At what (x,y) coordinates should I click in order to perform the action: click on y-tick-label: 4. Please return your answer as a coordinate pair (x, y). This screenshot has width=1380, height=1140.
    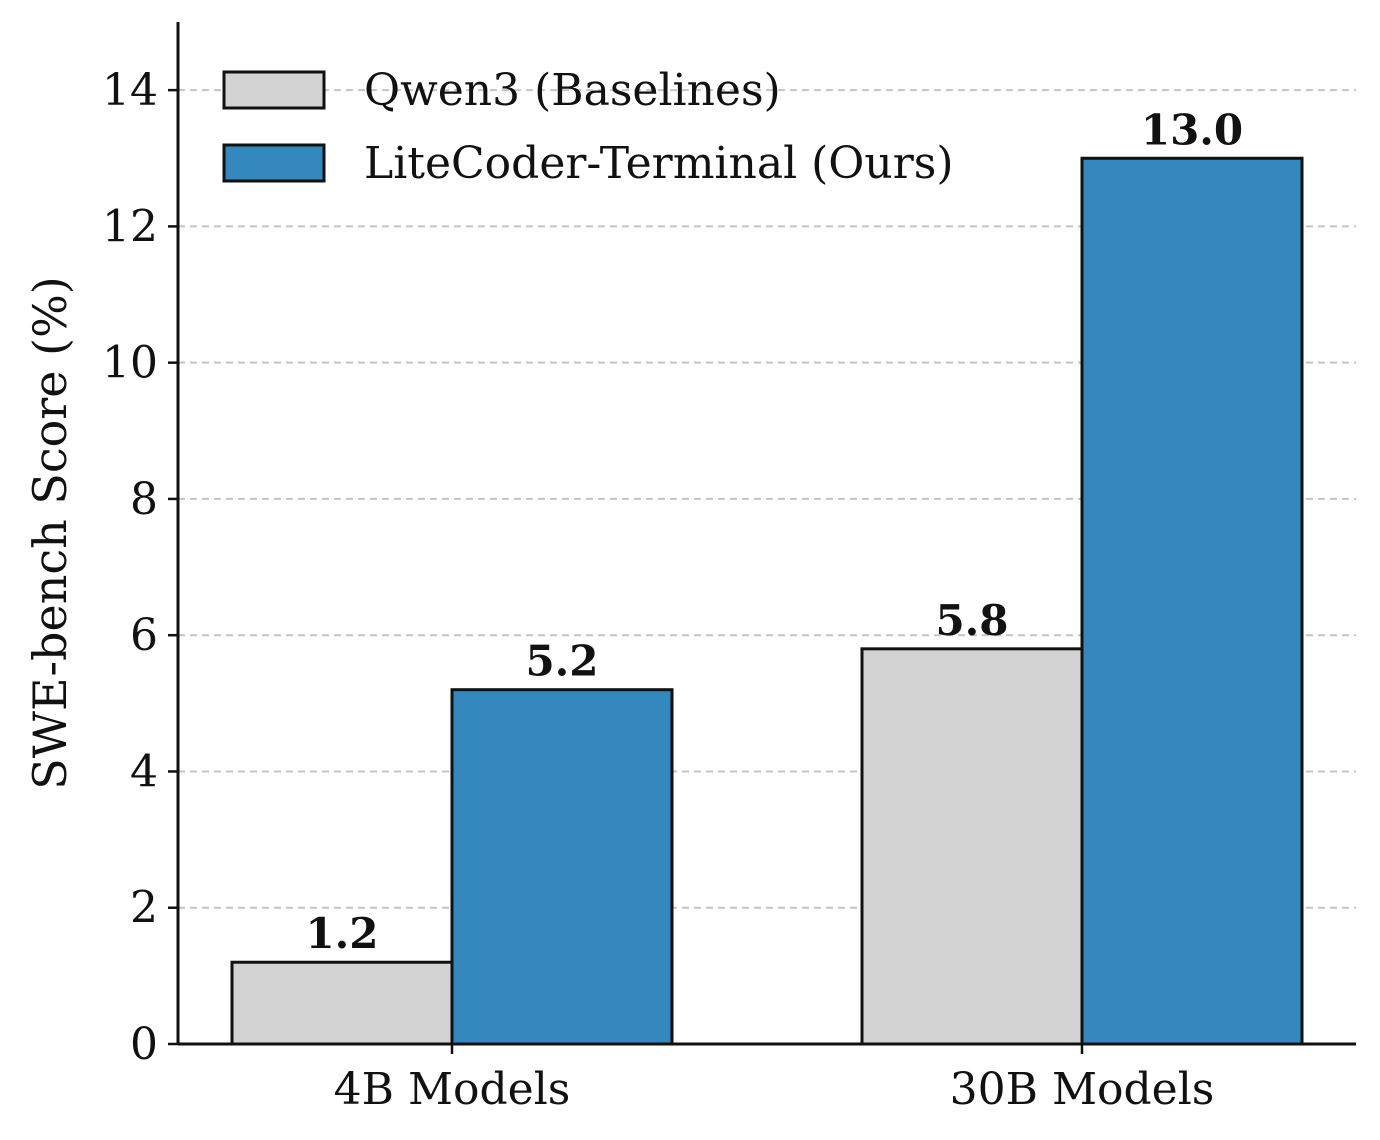
    Looking at the image, I should click on (144, 771).